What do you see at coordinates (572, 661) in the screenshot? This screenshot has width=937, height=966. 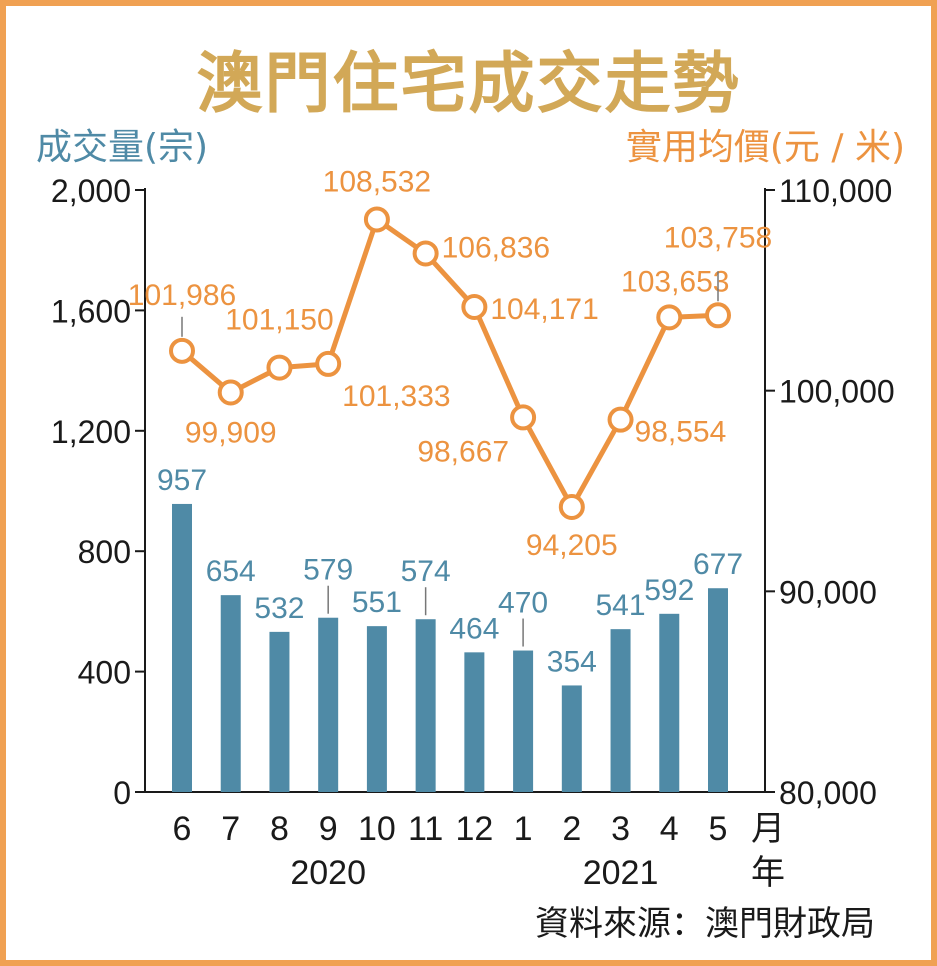 I see `bar-value-label: 354` at bounding box center [572, 661].